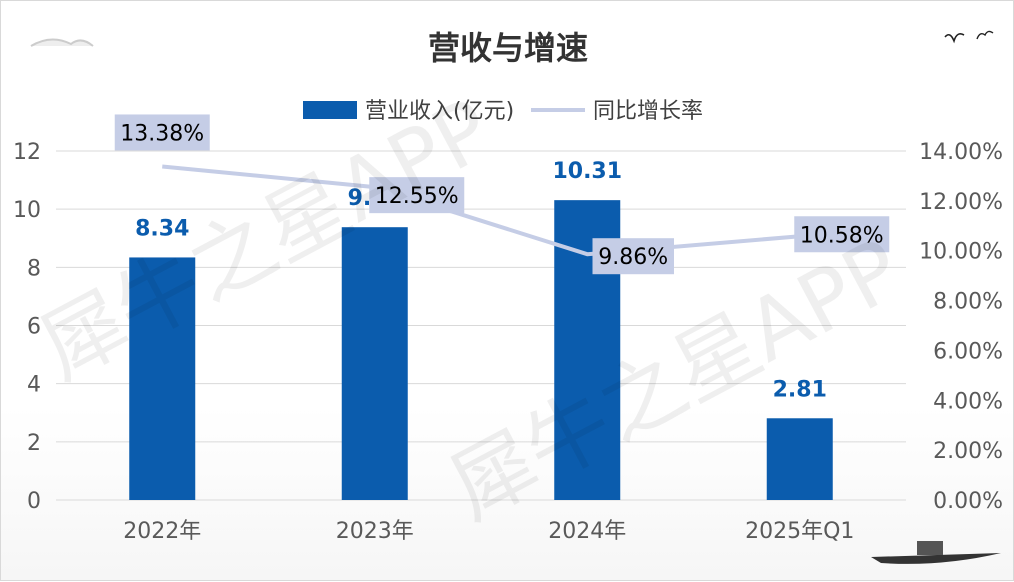 The image size is (1014, 582). Describe the element at coordinates (62, 42) in the screenshot. I see `mountain-icon` at that location.